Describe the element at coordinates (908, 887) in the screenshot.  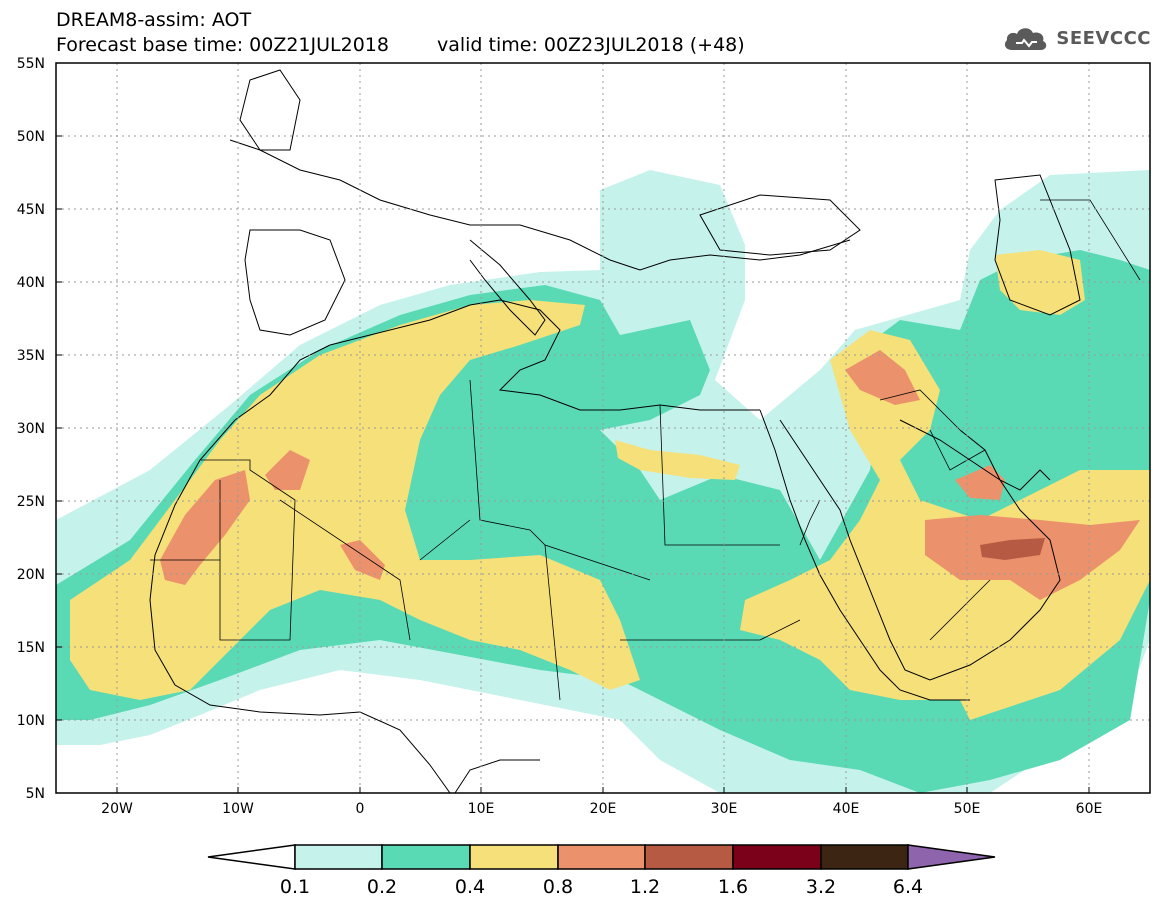
I see `colorbar-label: 6.4` at that location.